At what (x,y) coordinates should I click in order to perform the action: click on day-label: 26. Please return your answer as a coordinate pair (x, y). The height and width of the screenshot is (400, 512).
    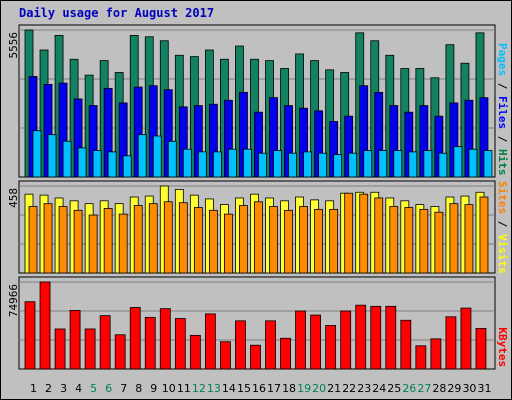
    Looking at the image, I should click on (409, 388).